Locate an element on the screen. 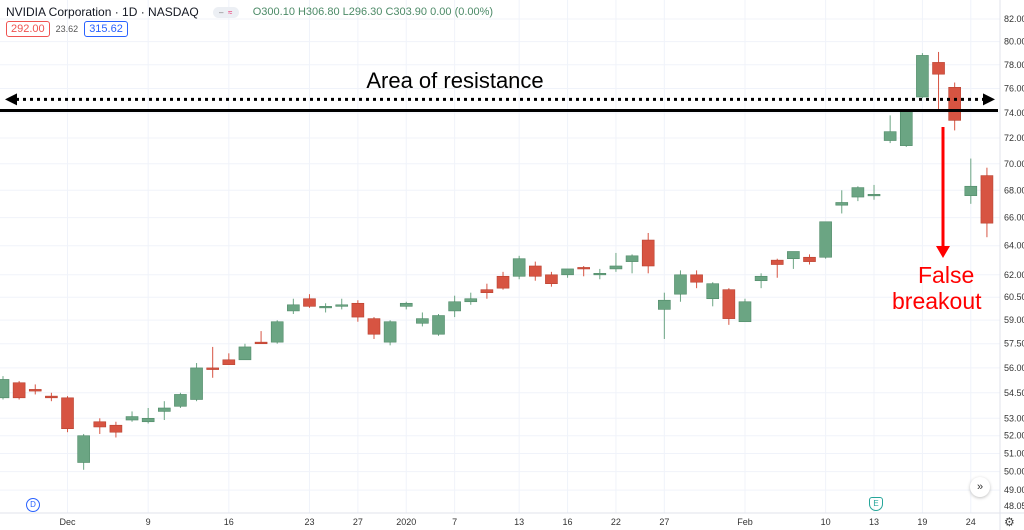 This screenshot has width=1024, height=530. dividend-marker: D is located at coordinates (33, 505).